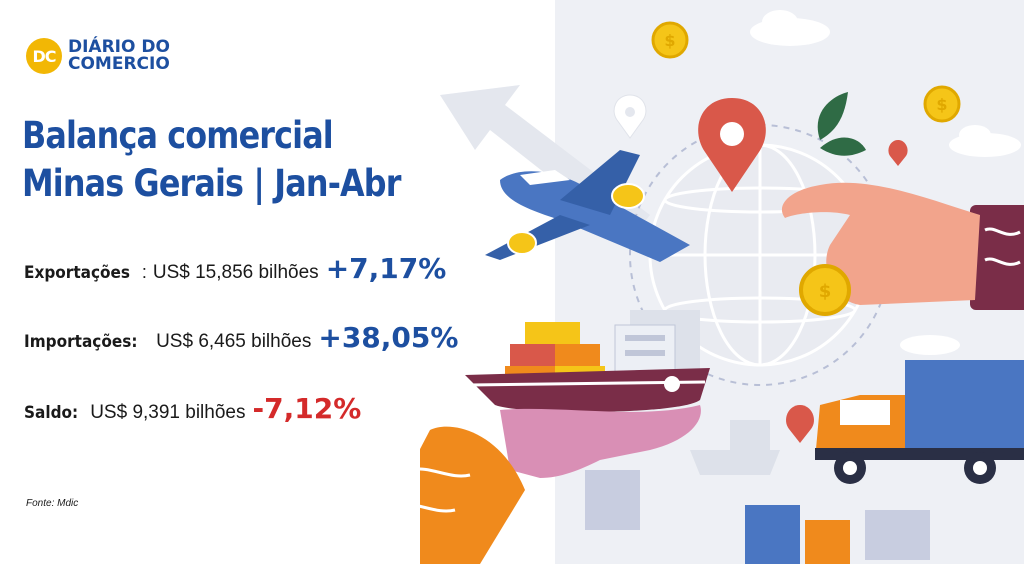  Describe the element at coordinates (211, 183) in the screenshot. I see `title-line-2: Minas Gerais | Jan-Abr` at that location.